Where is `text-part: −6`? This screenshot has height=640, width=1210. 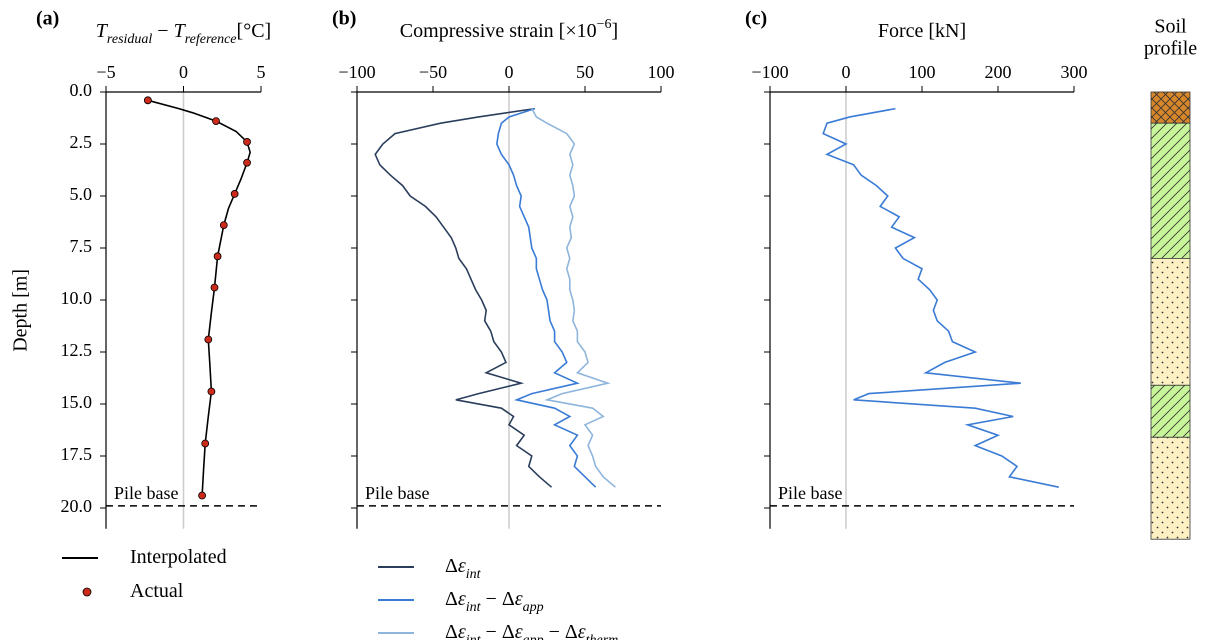 text-part: −6 is located at coordinates (604, 24).